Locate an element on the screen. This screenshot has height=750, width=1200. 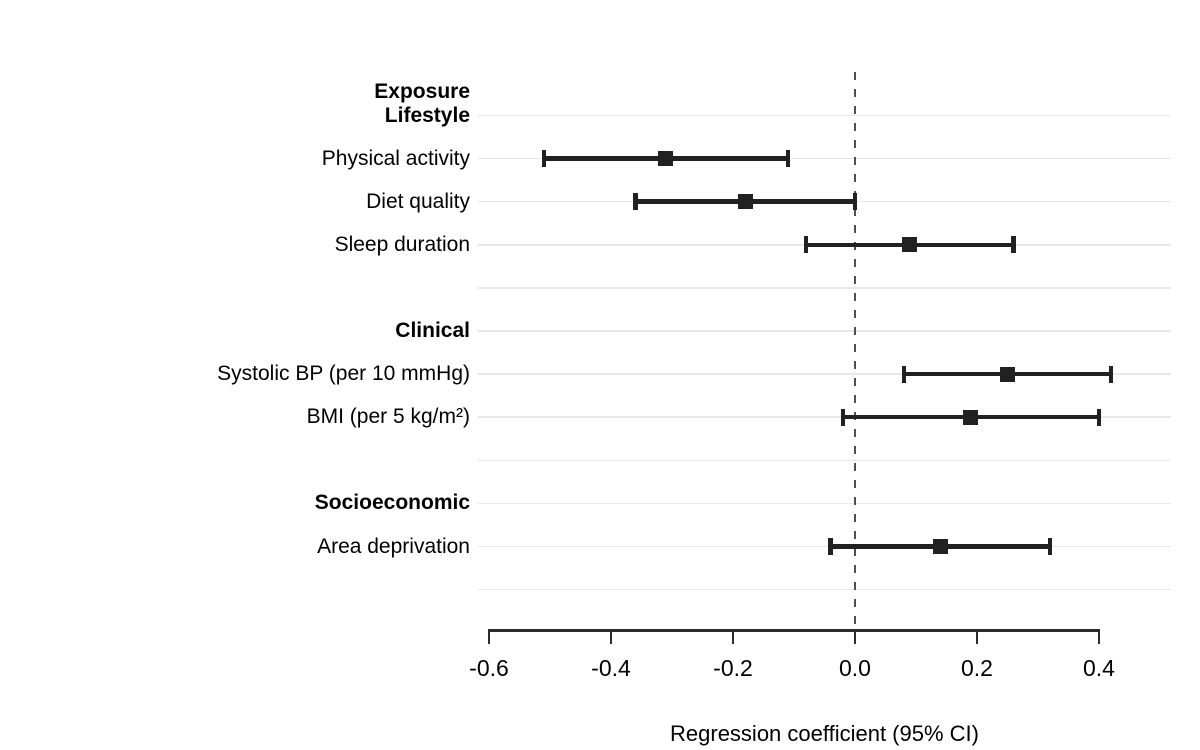
row-label: Socioeconomic is located at coordinates (392, 503).